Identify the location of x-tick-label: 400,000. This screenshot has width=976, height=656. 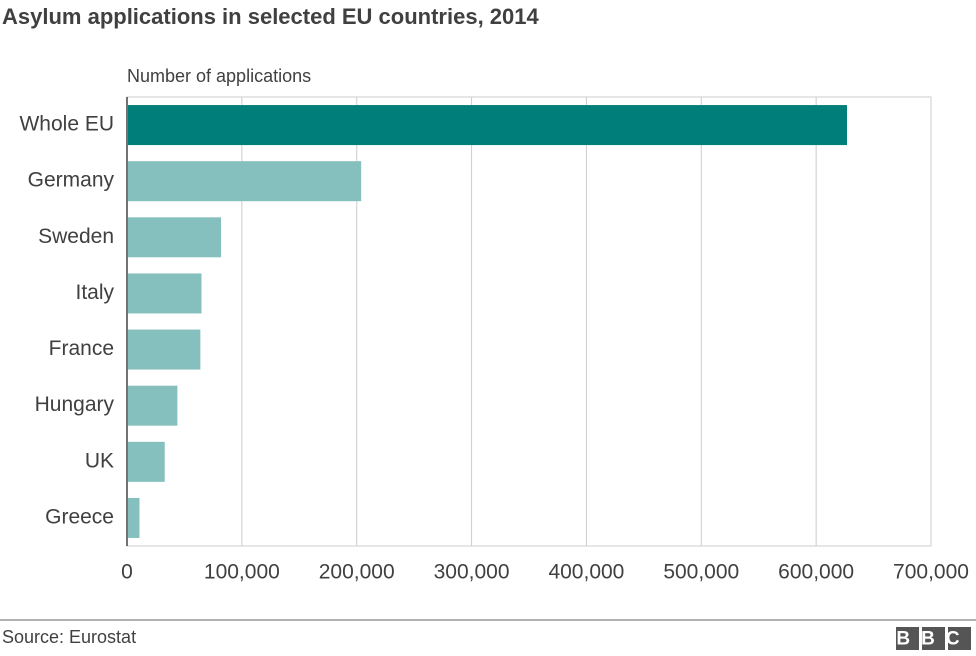
(586, 572).